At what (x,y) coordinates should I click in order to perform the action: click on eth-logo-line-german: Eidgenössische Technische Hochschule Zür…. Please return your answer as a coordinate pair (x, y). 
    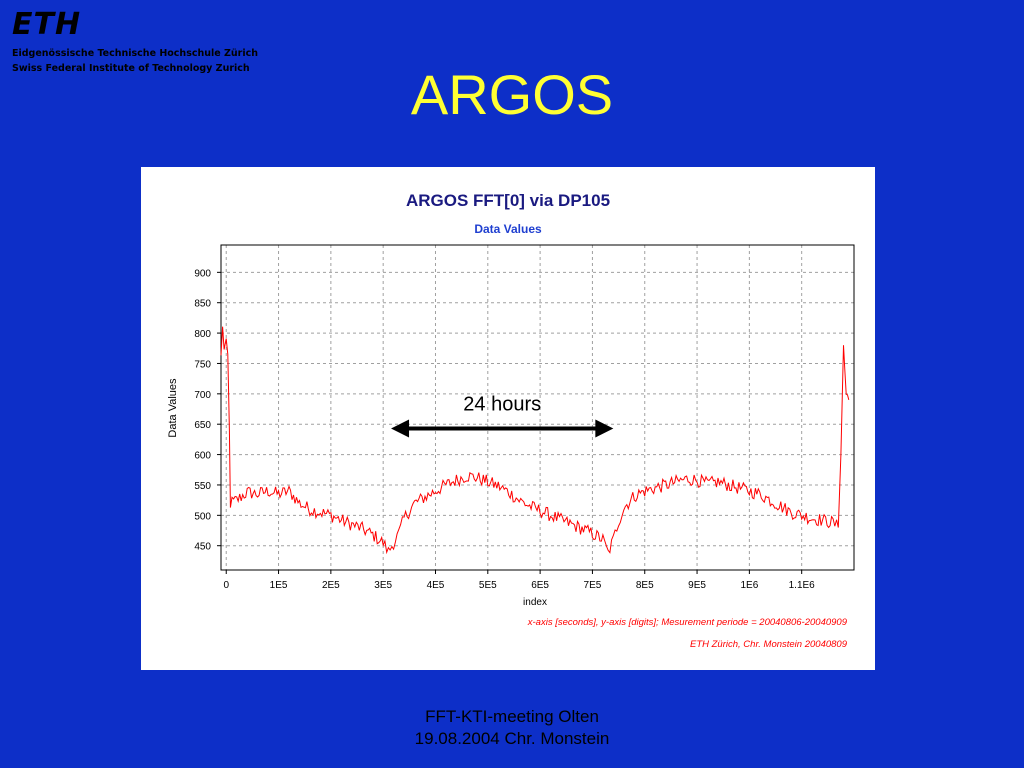
    Looking at the image, I should click on (135, 53).